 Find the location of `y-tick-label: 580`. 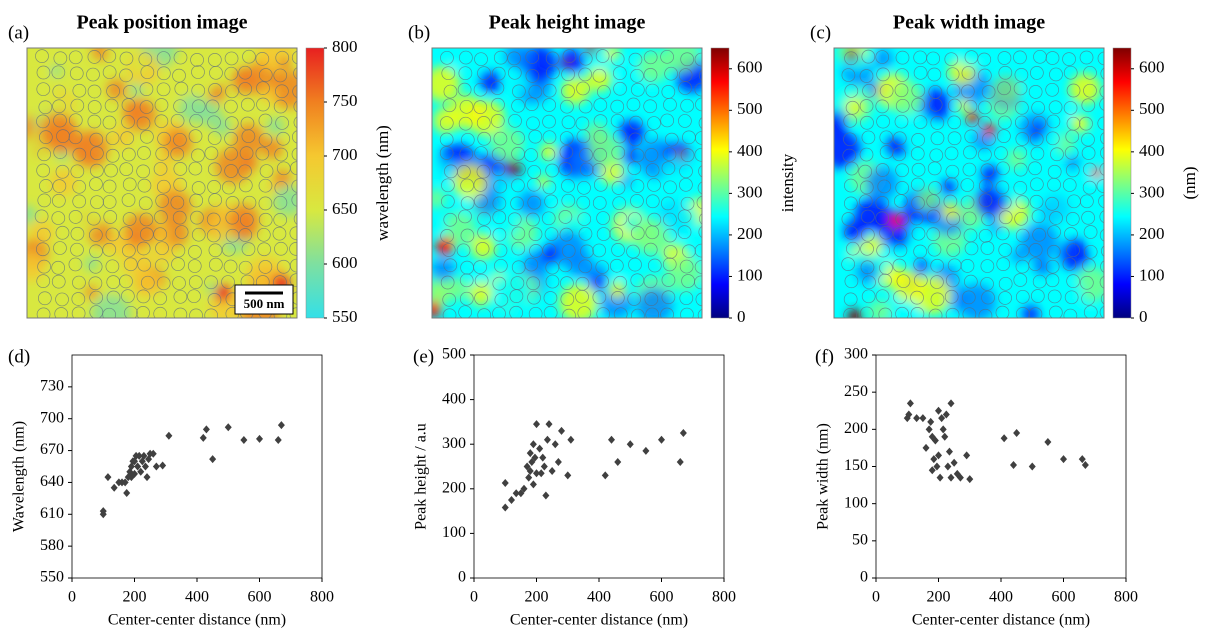

y-tick-label: 580 is located at coordinates (52, 545).